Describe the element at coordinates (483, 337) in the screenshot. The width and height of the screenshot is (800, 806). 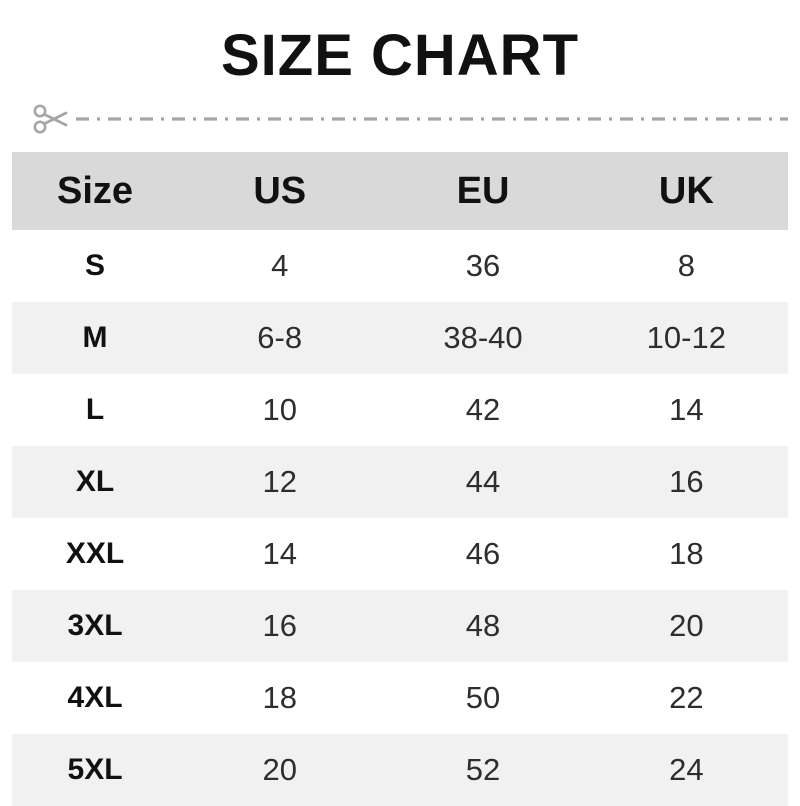
I see `eu-value: 38-40` at that location.